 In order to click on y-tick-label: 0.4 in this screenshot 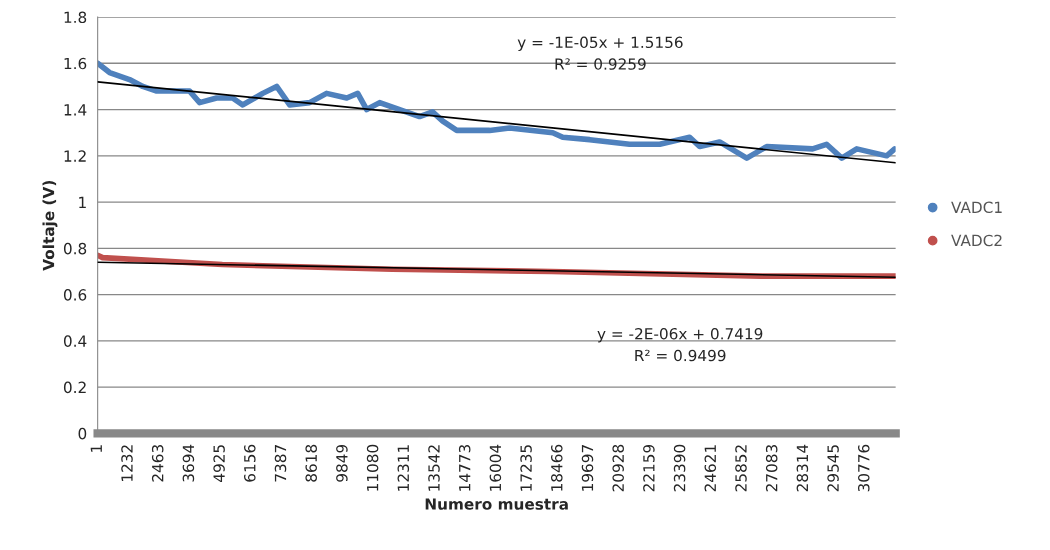, I will do `click(75, 341)`.